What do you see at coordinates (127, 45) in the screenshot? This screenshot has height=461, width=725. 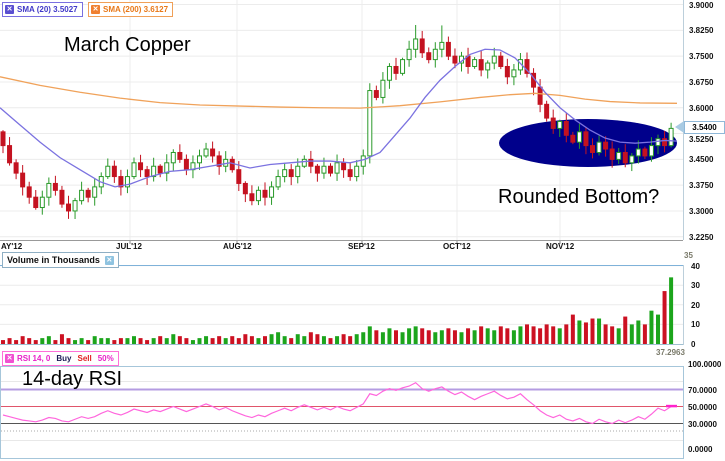 I see `chart-title-annotation: March Copper` at bounding box center [127, 45].